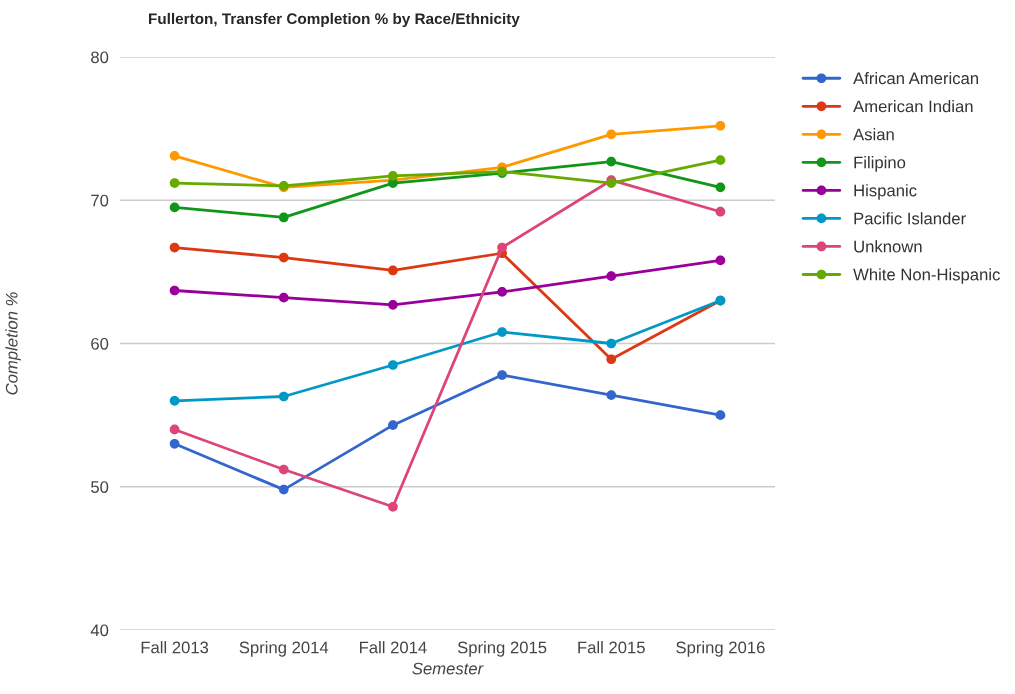 The image size is (1015, 694). I want to click on x-tick-label: Fall 2014, so click(393, 647).